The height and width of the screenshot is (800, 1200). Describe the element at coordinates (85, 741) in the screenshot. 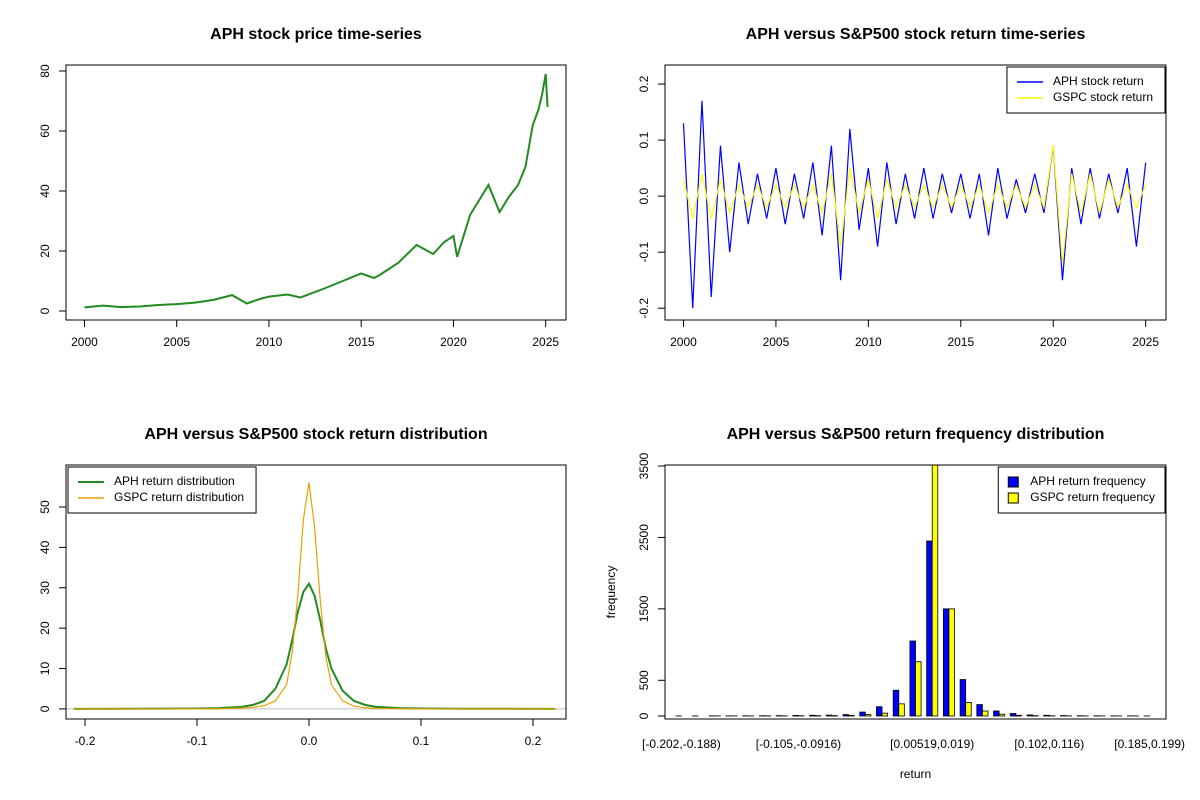

I see `x-tick-label: -0.2` at that location.